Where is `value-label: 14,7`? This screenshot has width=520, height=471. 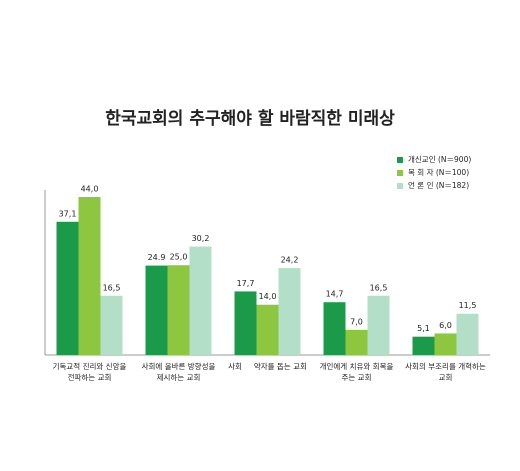 value-label: 14,7 is located at coordinates (335, 294).